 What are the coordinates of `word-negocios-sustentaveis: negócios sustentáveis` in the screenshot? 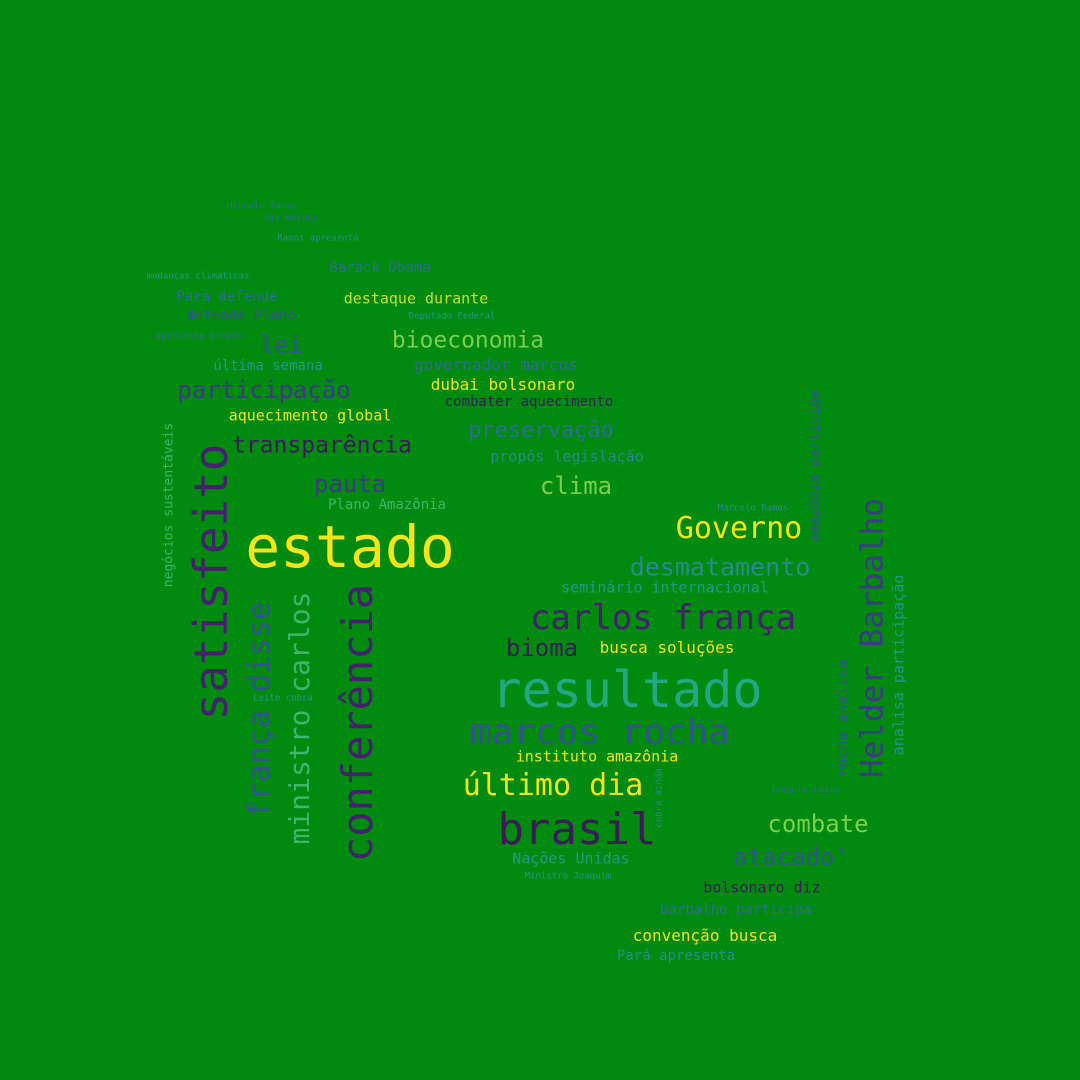 It's located at (169, 505).